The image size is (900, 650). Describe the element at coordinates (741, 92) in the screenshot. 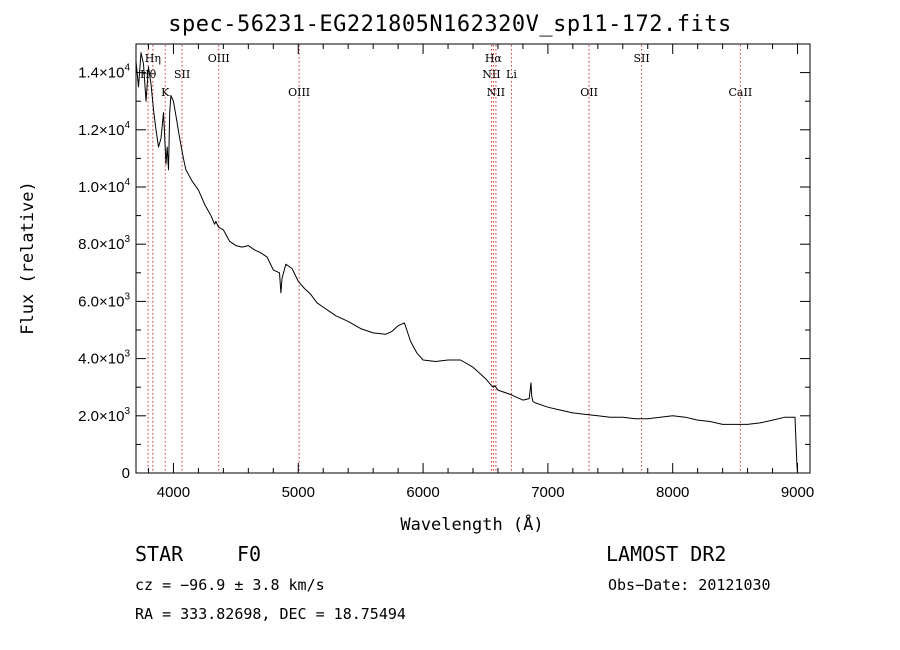

I see `spectral-line-label: CaII` at that location.